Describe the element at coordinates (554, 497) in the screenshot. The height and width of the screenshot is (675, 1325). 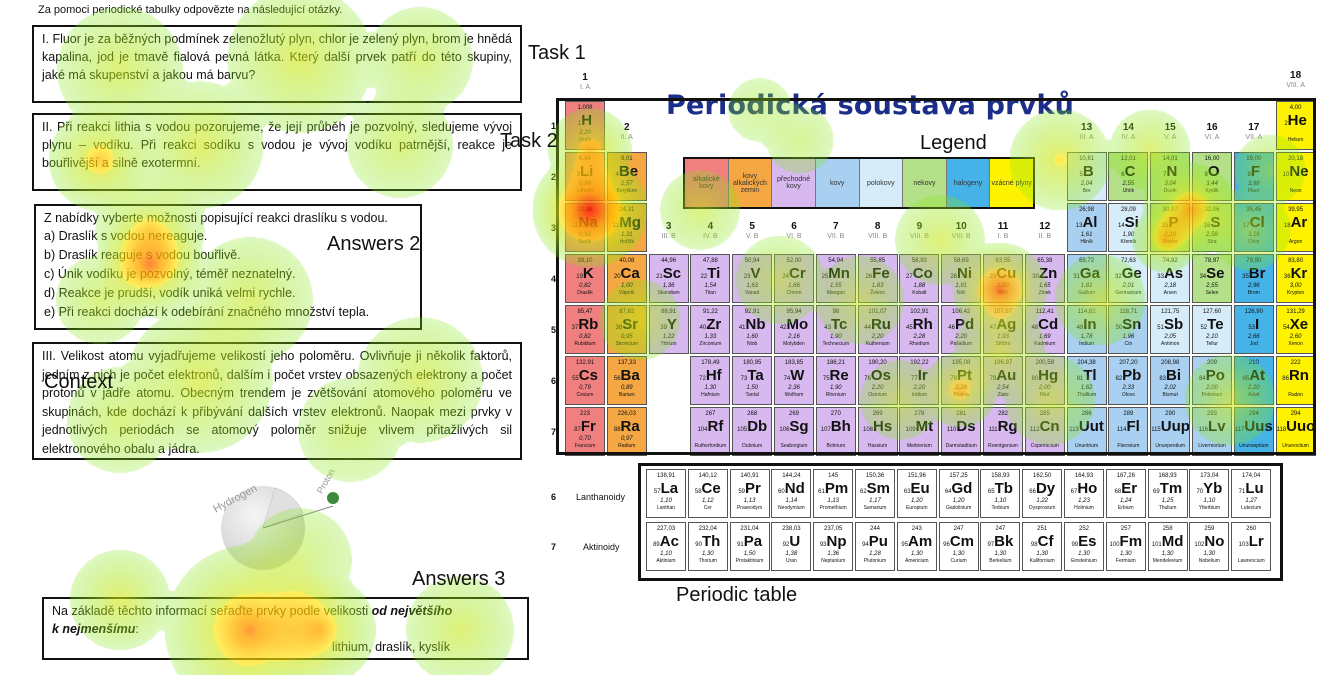
I see `lanthanoids-row-number: 6` at that location.